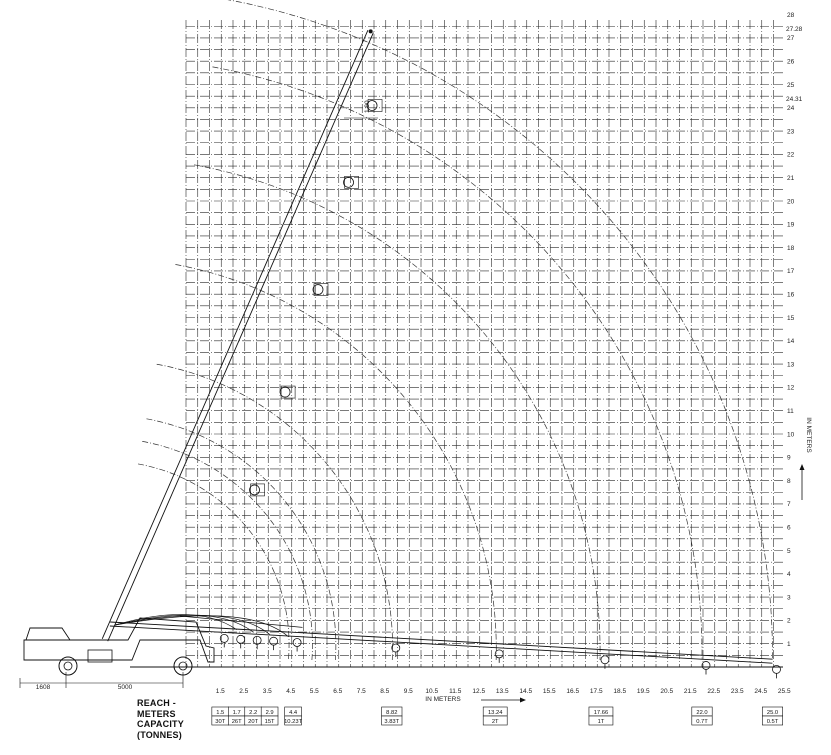  What do you see at coordinates (791, 434) in the screenshot?
I see `y-tick-label: 10` at bounding box center [791, 434].